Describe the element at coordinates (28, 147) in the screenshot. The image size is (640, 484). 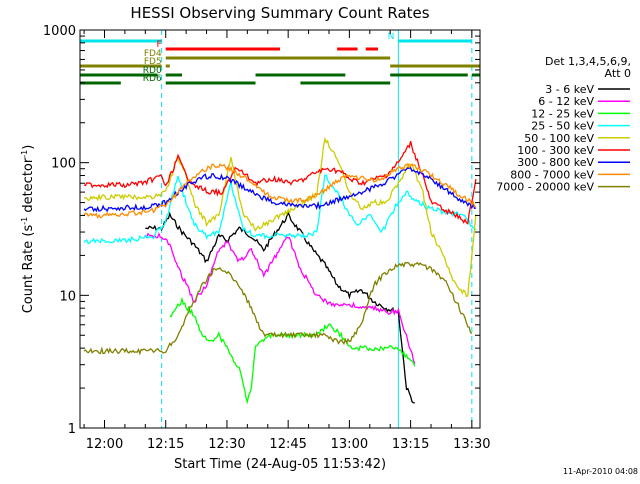
I see `y-axis-label-part: )` at that location.